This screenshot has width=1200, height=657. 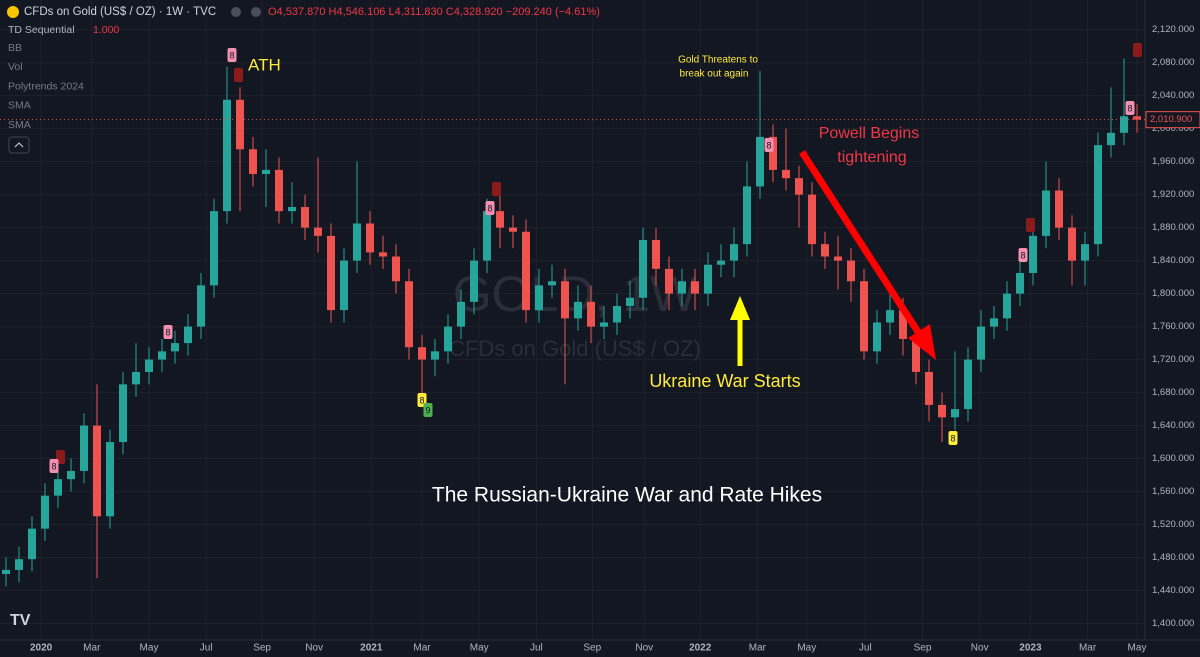 What do you see at coordinates (19, 106) in the screenshot?
I see `indicator: SMA` at bounding box center [19, 106].